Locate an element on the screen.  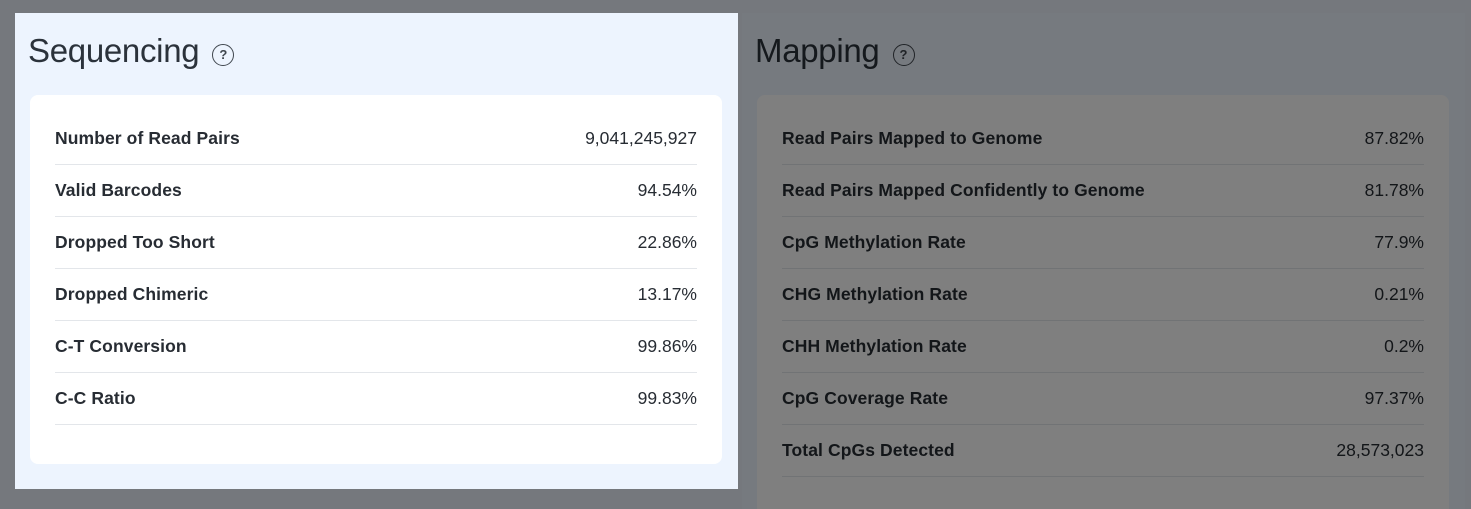
metric-label: Number of Read Pairs is located at coordinates (147, 138).